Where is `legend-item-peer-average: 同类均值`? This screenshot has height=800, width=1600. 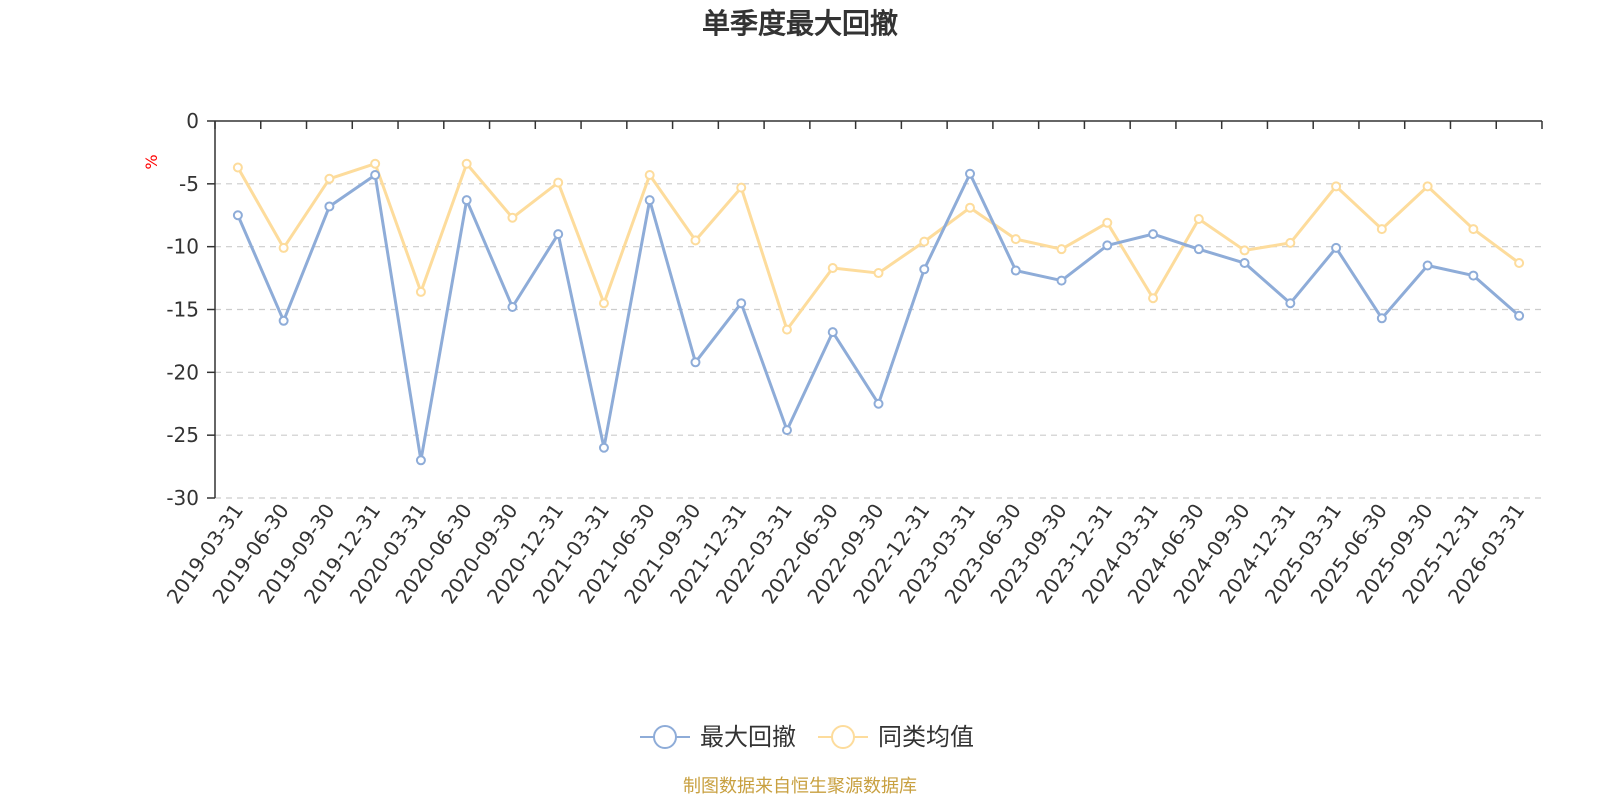
legend-item-peer-average: 同类均值 is located at coordinates (896, 737).